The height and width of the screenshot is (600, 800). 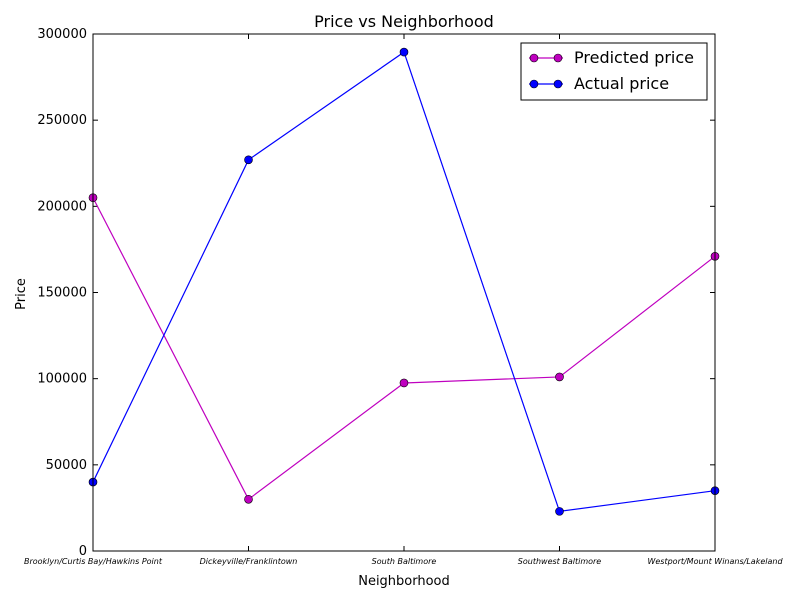 I want to click on y-tick-label: 100000, so click(x=62, y=379).